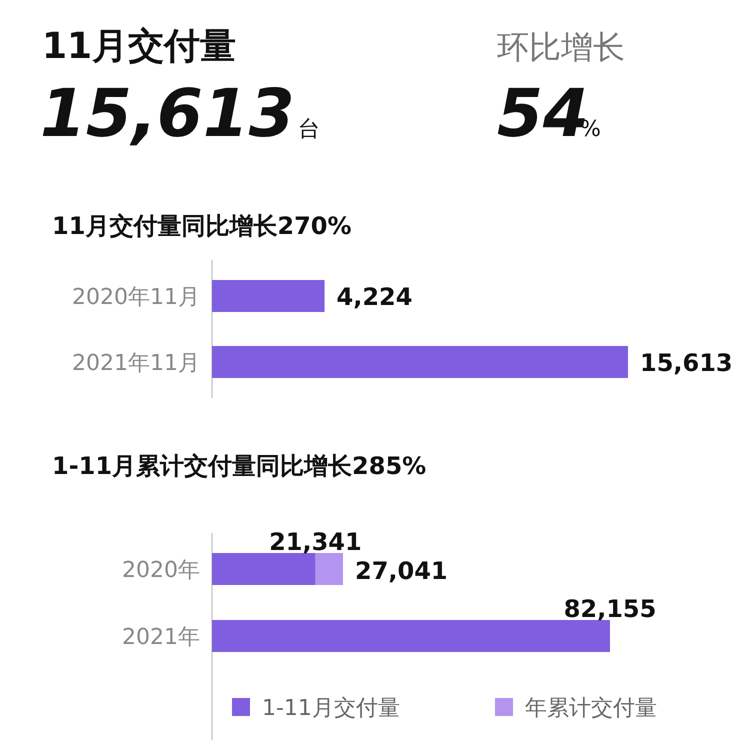  Describe the element at coordinates (315, 542) in the screenshot. I see `data-label: 21,341` at that location.